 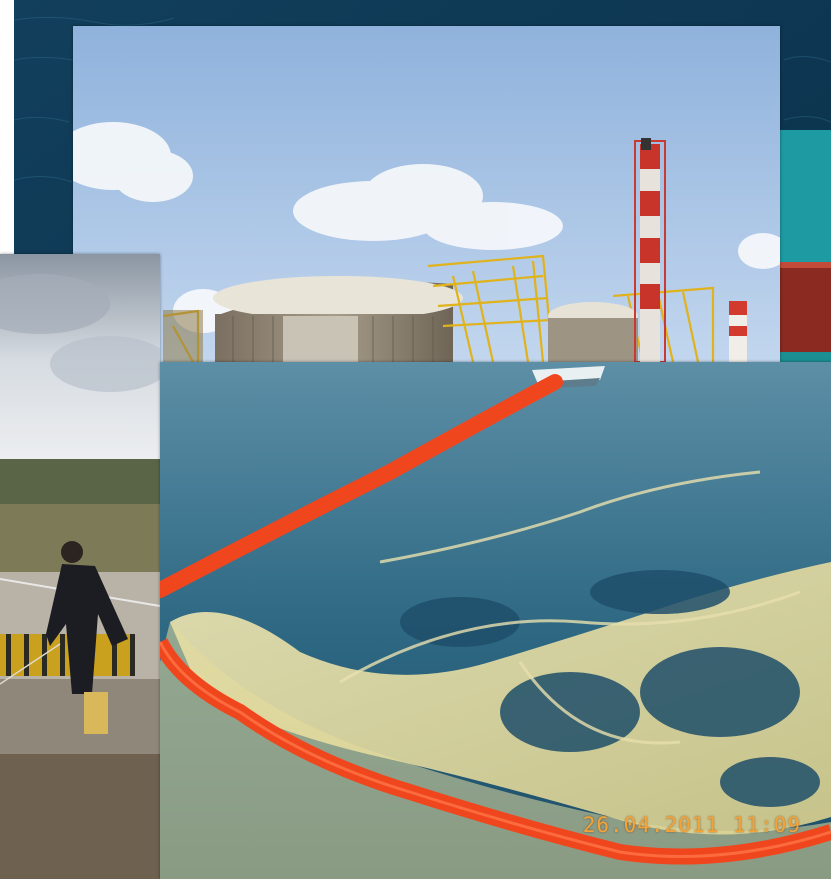 I want to click on lng-storage-tank, so click(x=338, y=319).